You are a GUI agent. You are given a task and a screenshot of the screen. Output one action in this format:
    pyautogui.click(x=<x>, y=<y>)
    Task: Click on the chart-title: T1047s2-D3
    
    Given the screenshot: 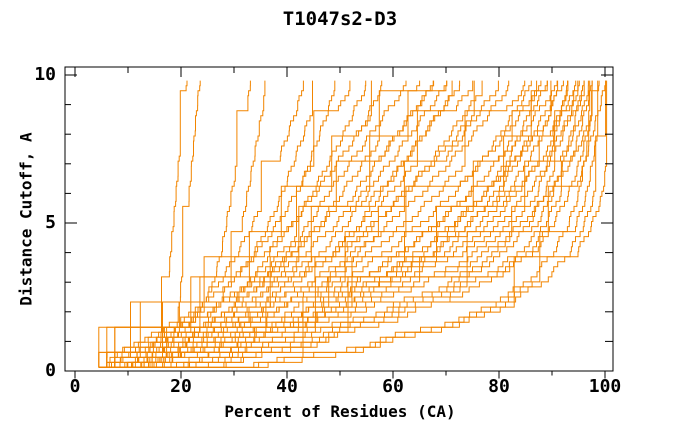 What is the action you would take?
    pyautogui.click(x=340, y=19)
    